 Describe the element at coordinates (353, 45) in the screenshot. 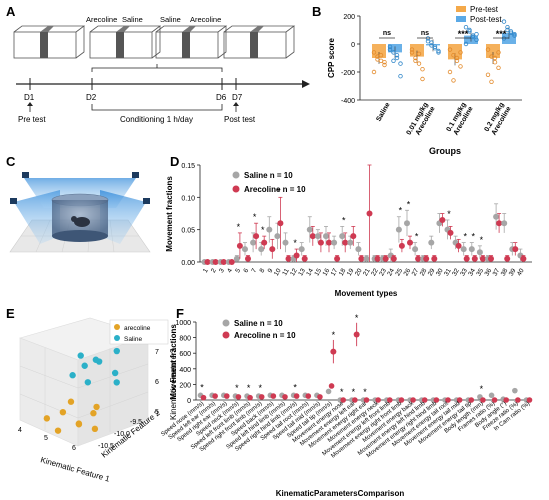

I see `b-ytick-label: 0` at that location.